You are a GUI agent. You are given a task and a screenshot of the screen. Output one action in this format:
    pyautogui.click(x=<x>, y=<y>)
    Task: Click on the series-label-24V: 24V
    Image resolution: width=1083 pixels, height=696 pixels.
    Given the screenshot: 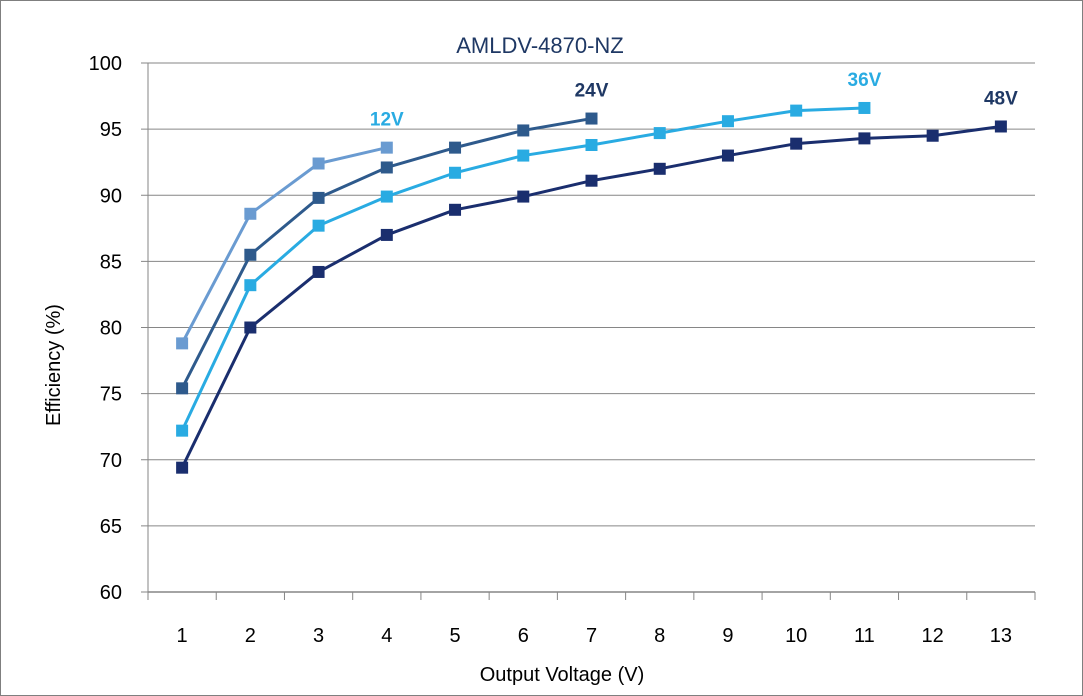 What is the action you would take?
    pyautogui.click(x=592, y=91)
    